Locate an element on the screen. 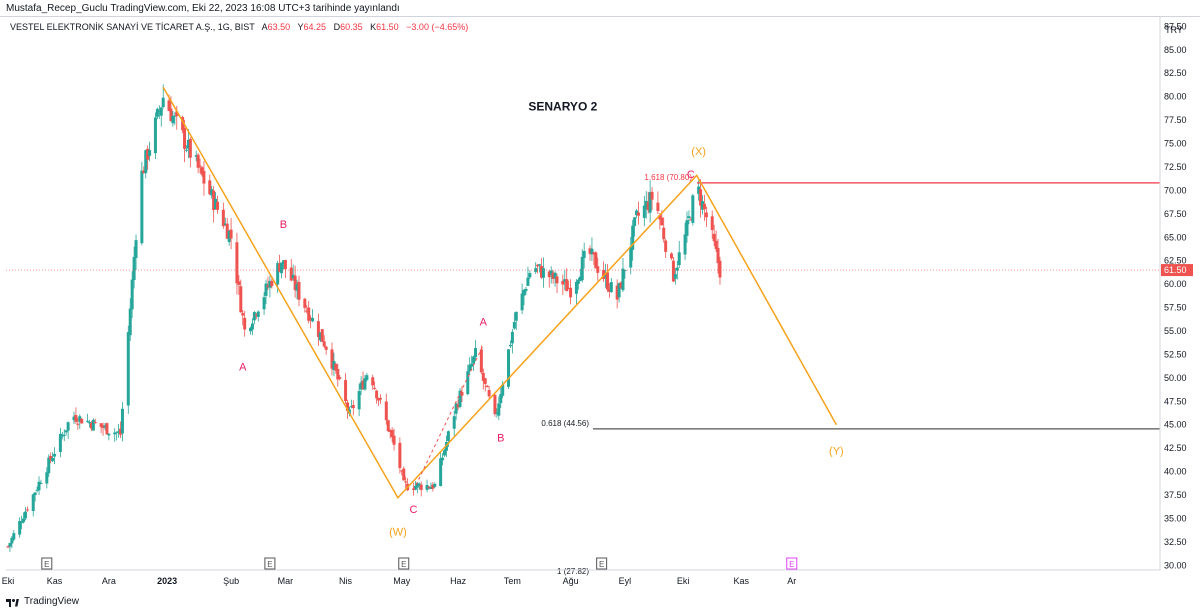 Image resolution: width=1200 pixels, height=614 pixels. earnings-marker-label: E is located at coordinates (46, 564).